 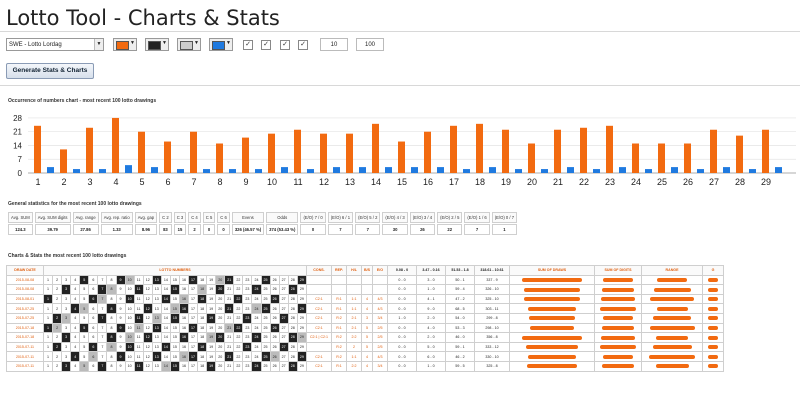 What do you see at coordinates (238, 356) in the screenshot?
I see `number-cell: 22` at bounding box center [238, 356].